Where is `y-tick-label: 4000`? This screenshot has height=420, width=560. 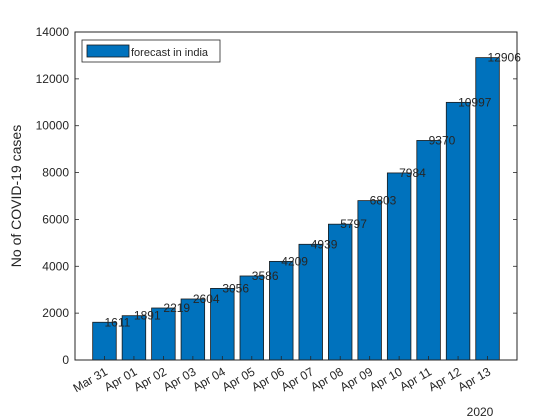 y-tick-label: 4000 is located at coordinates (55, 266).